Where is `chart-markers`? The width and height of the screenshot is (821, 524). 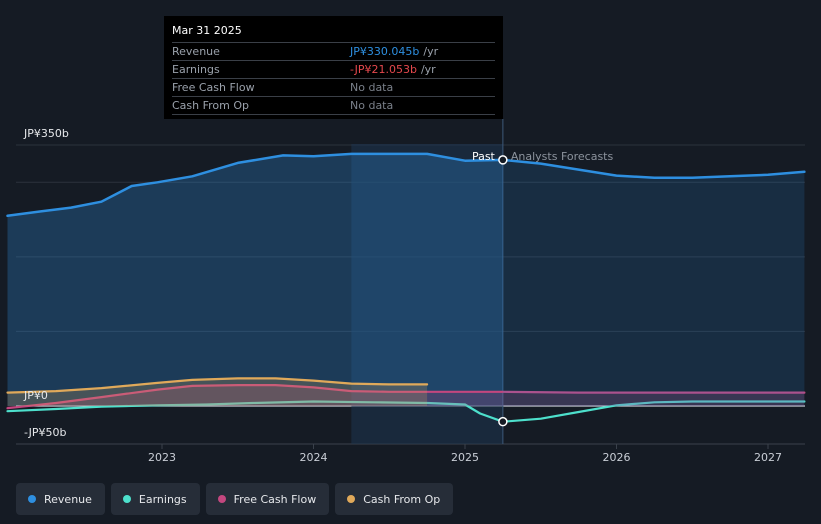
chart-markers is located at coordinates (503, 291).